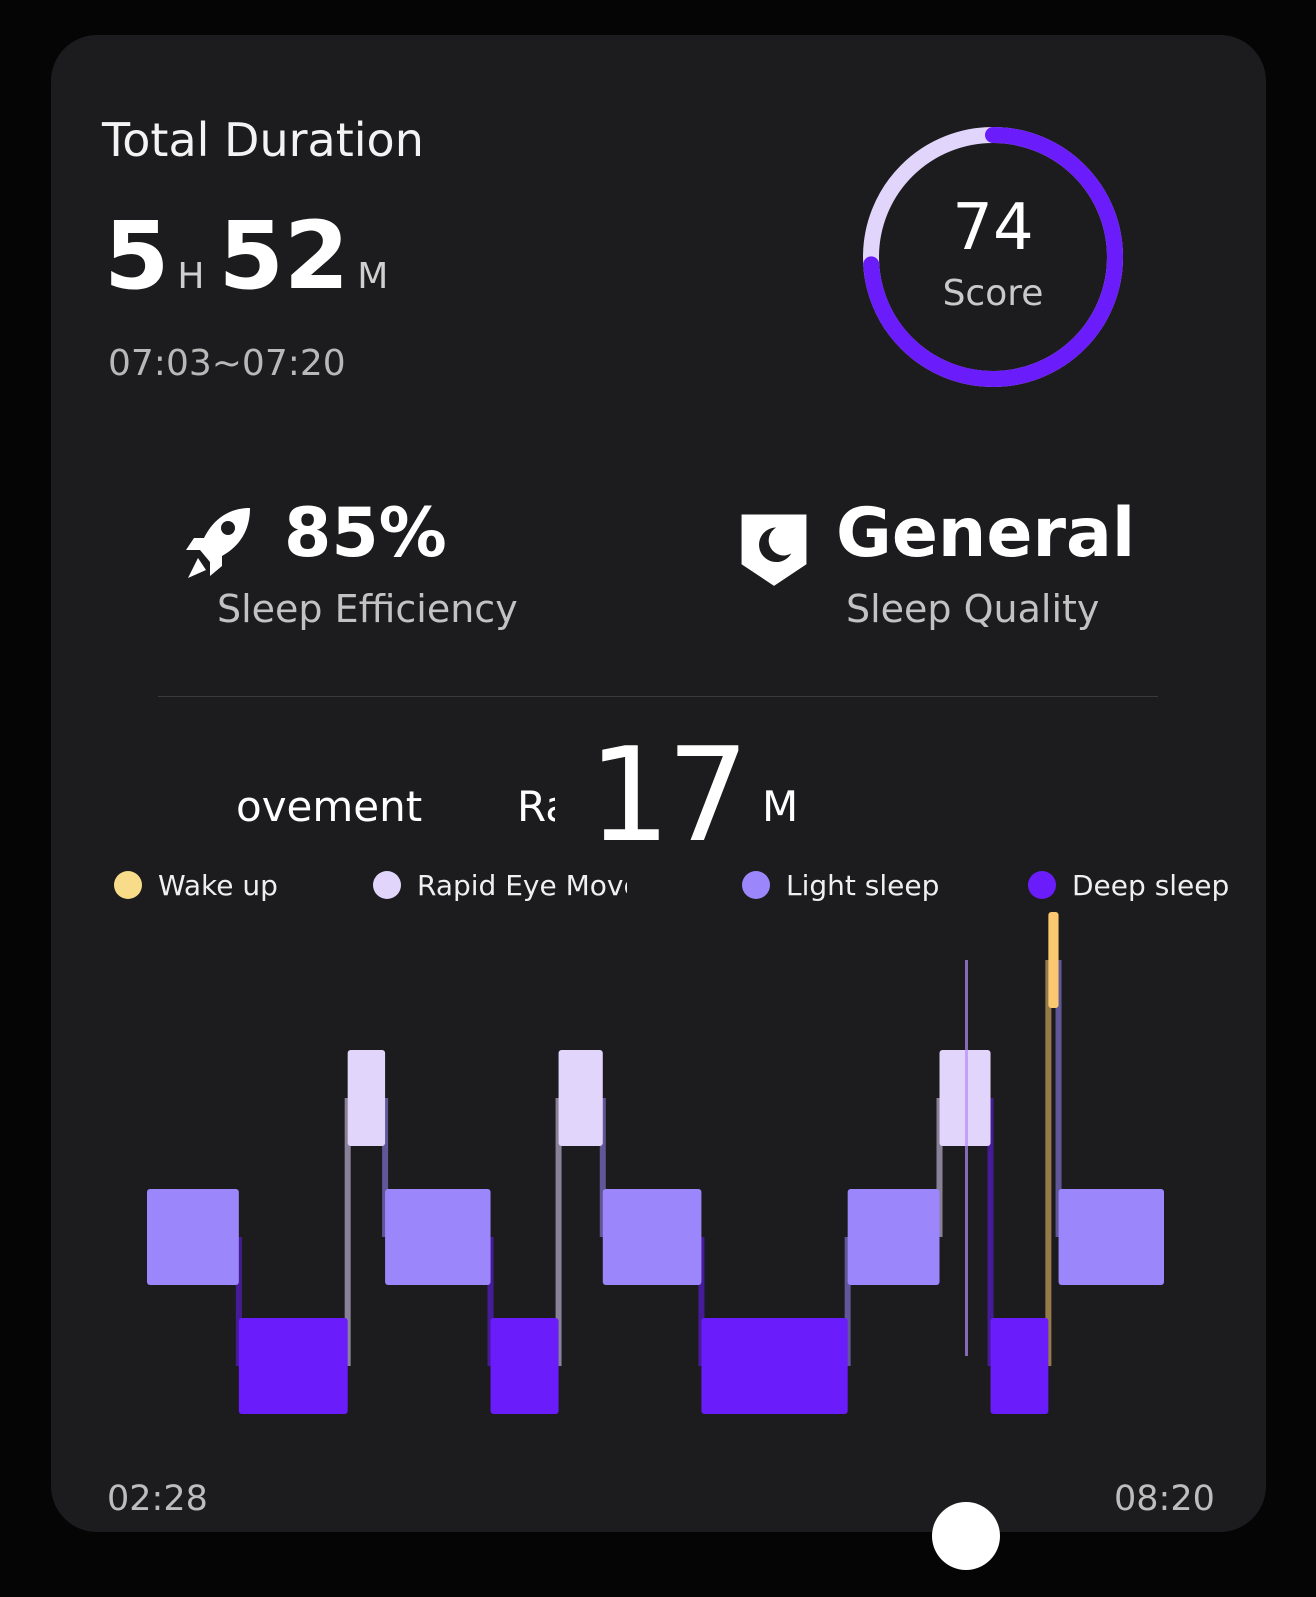 This screenshot has height=1597, width=1316. Describe the element at coordinates (218, 543) in the screenshot. I see `rocket-icon` at that location.